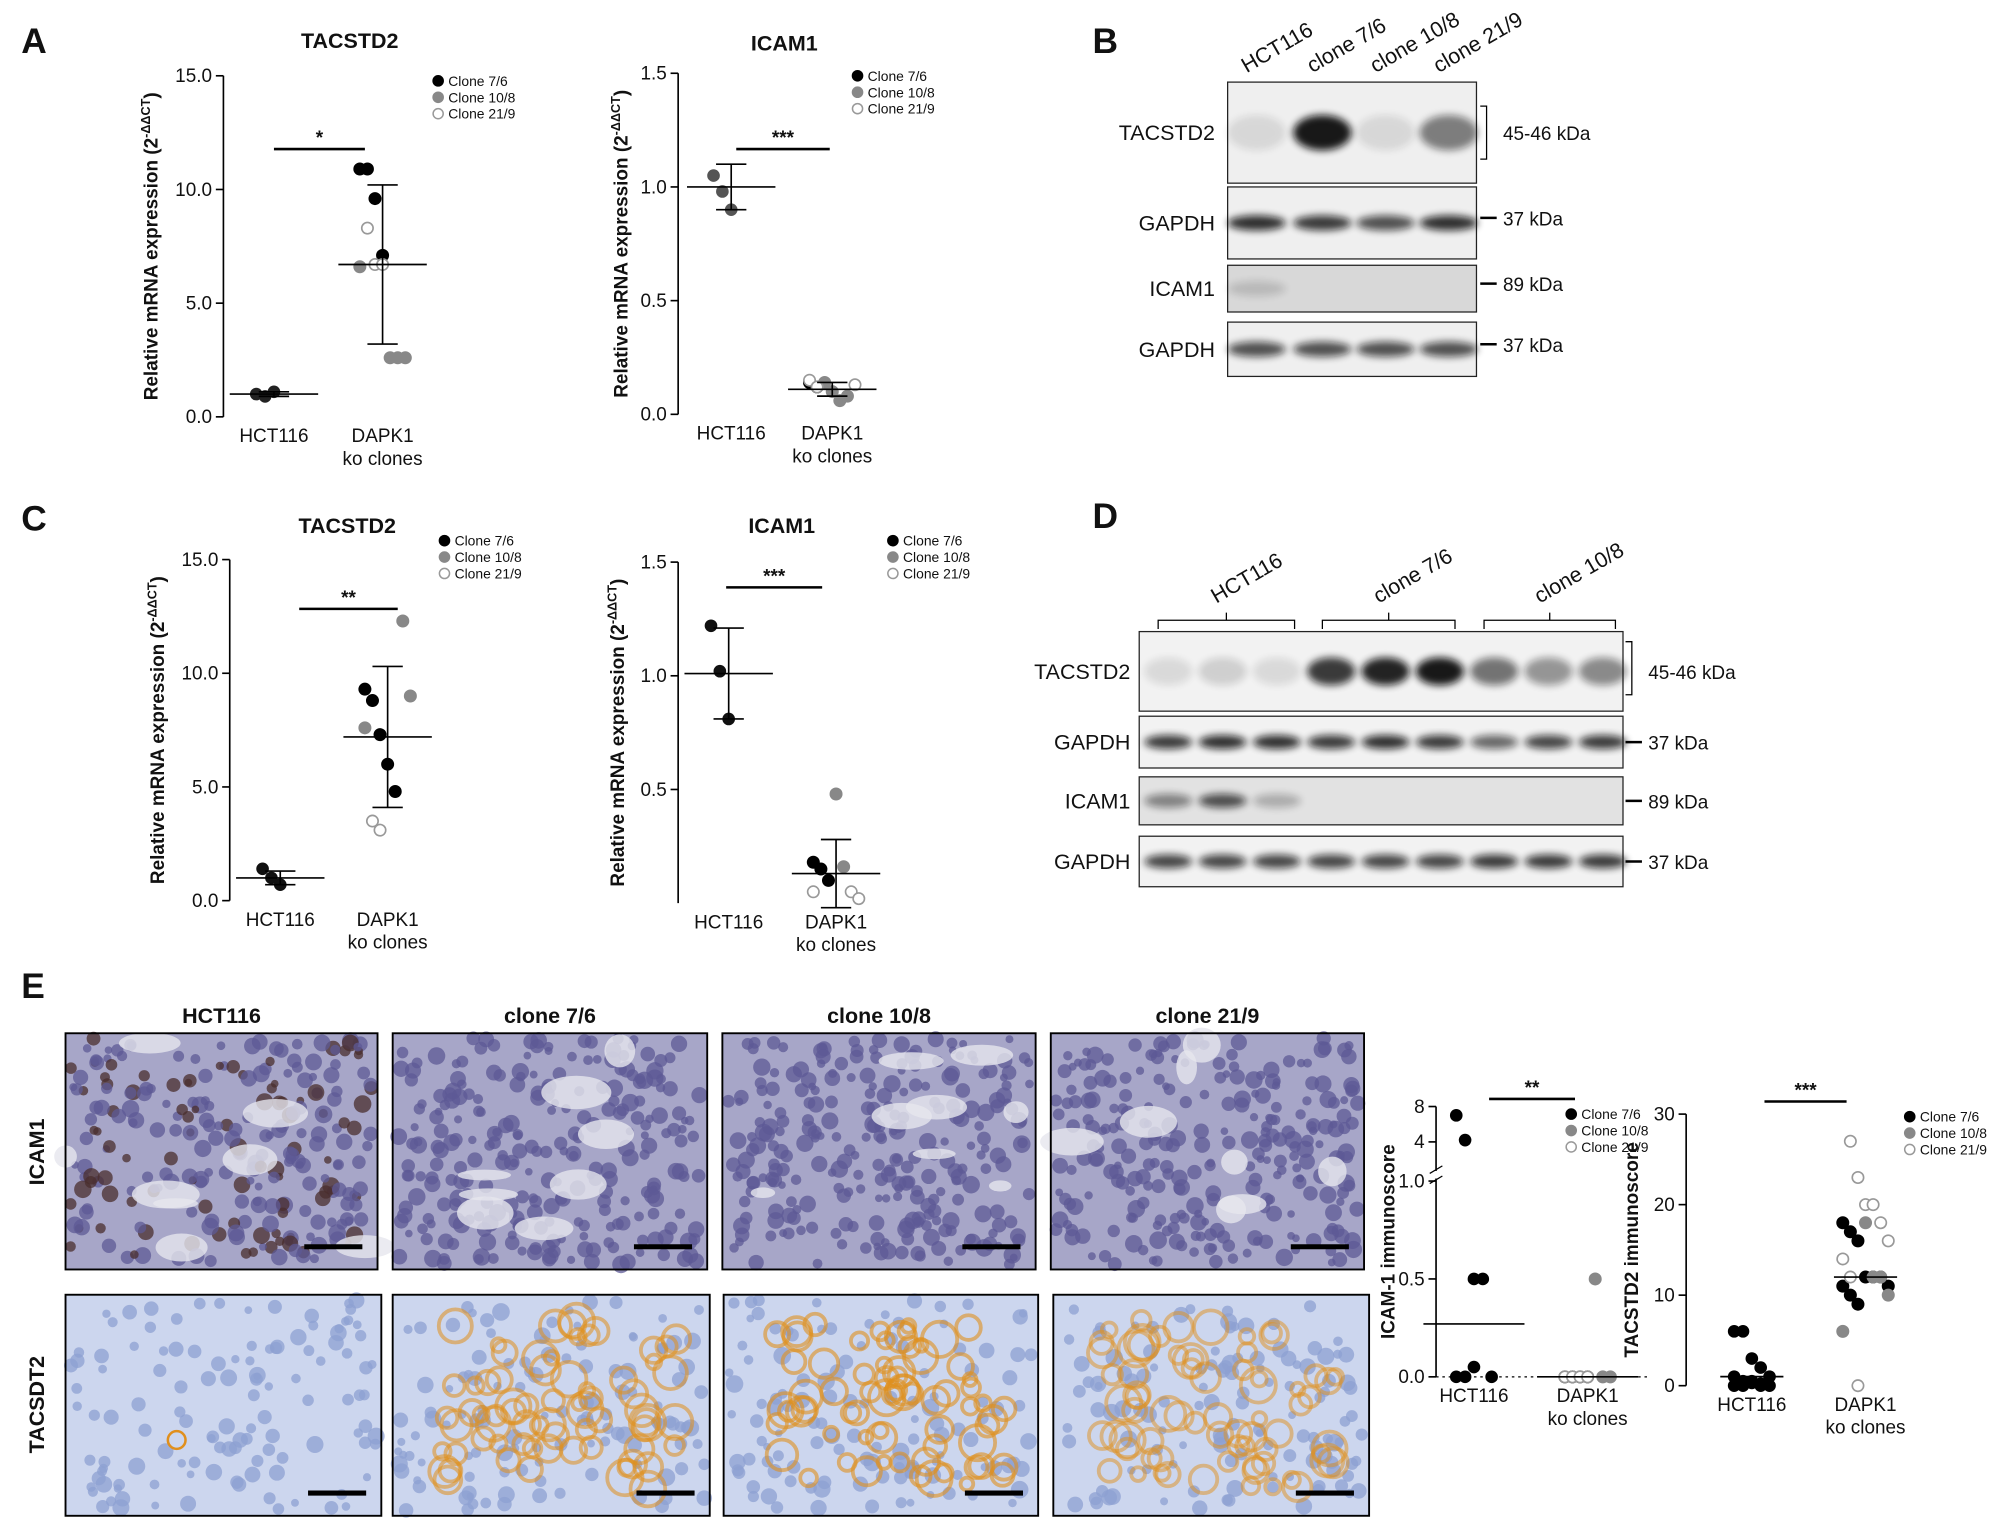 Image resolution: width=1998 pixels, height=1536 pixels. What do you see at coordinates (1550, 621) in the screenshot?
I see `group-bracket` at bounding box center [1550, 621].